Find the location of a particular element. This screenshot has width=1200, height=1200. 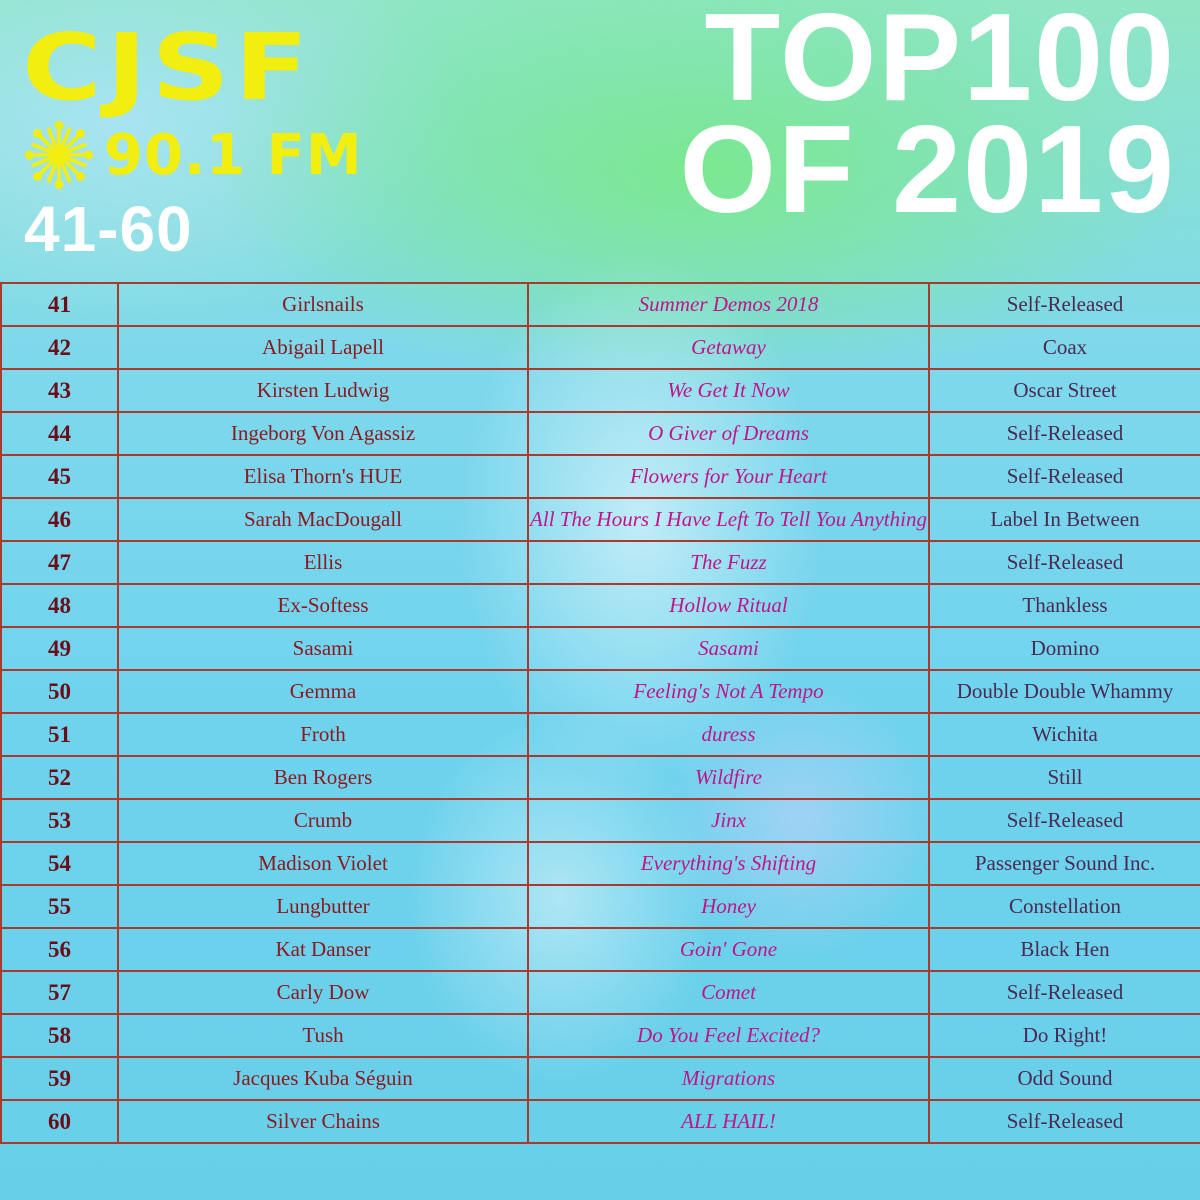

chart-row: 57 Carly Dow Comet Self-Released is located at coordinates (600, 992).